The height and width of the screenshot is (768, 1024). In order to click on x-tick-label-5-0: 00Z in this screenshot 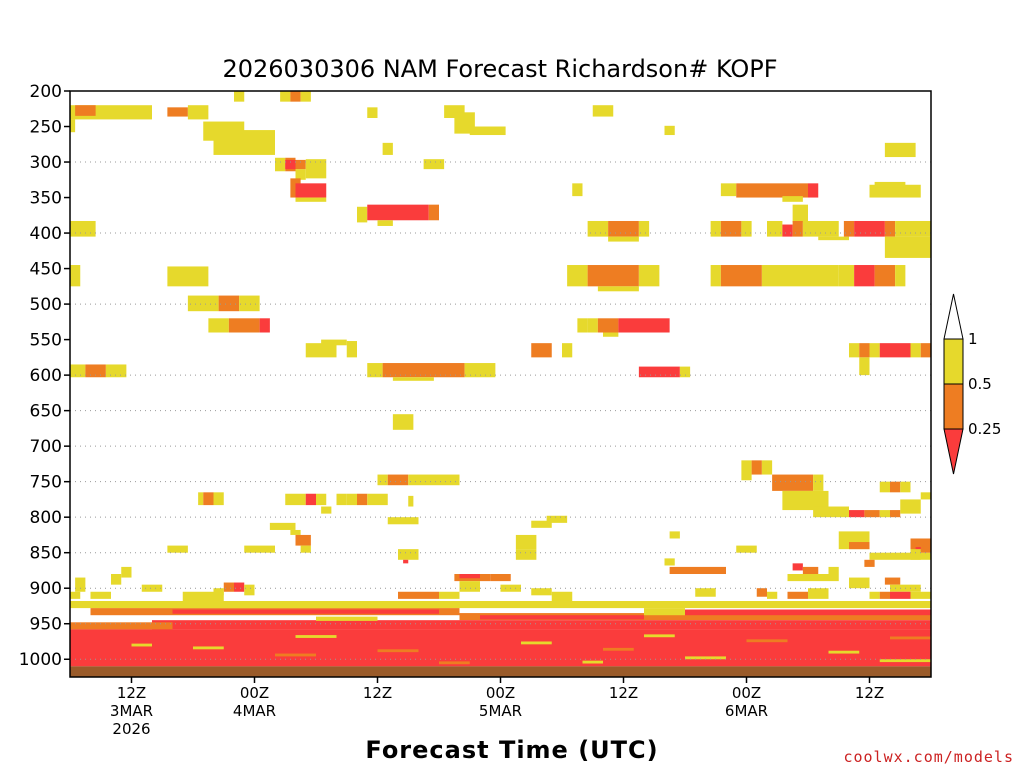, I will do `click(746, 693)`.